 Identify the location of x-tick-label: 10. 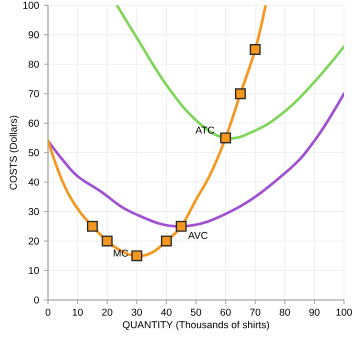
(77, 312).